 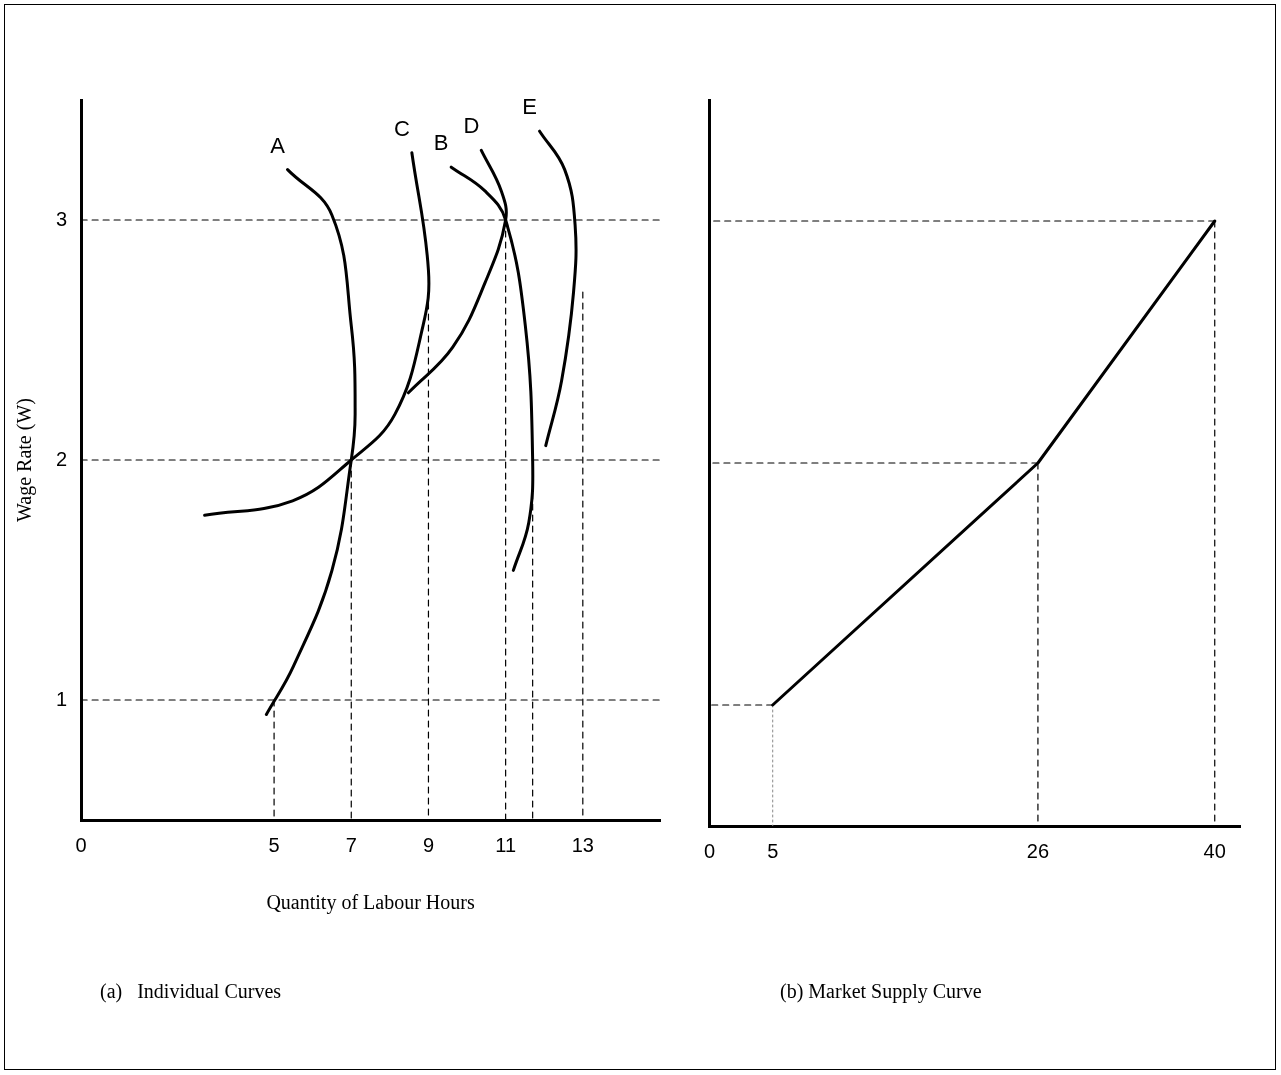 I want to click on series-label: C, so click(x=401, y=128).